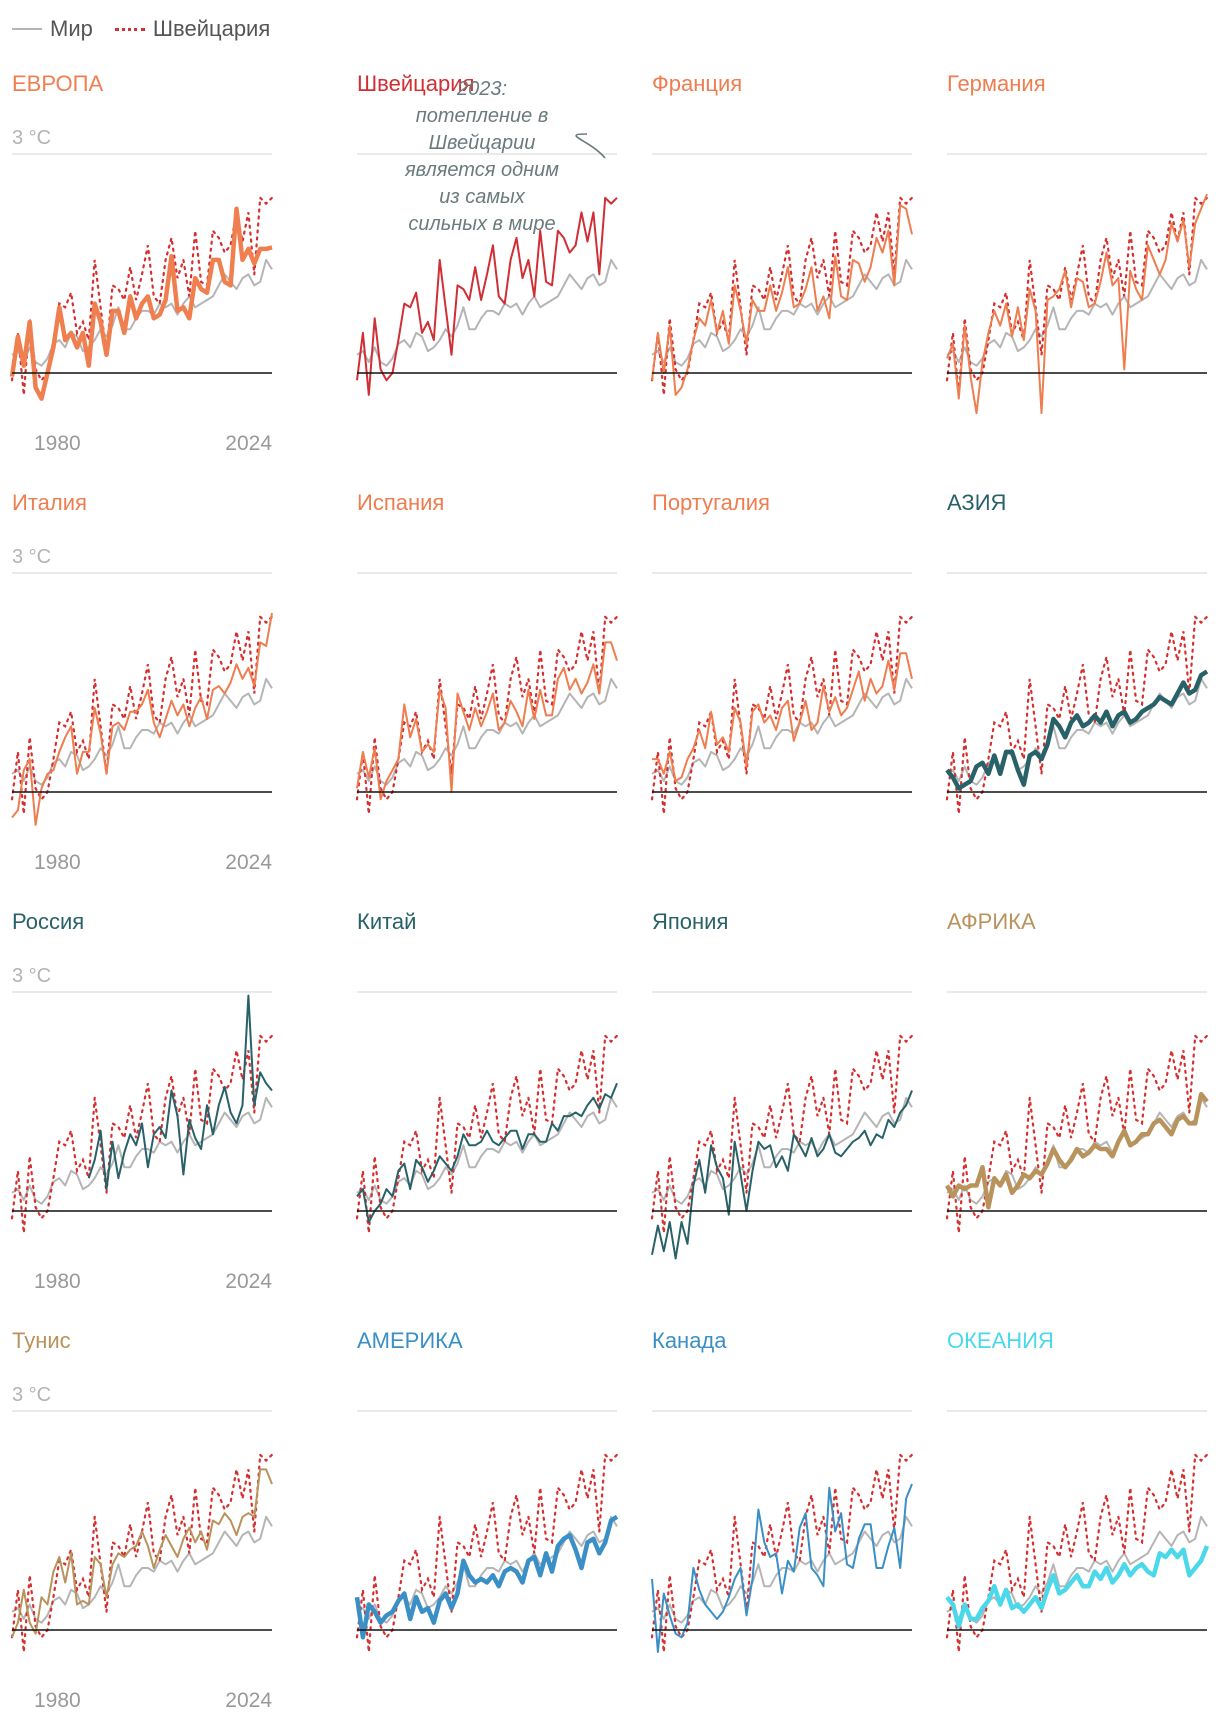  Describe the element at coordinates (782, 731) in the screenshot. I see `panel-6-series-world` at that location.